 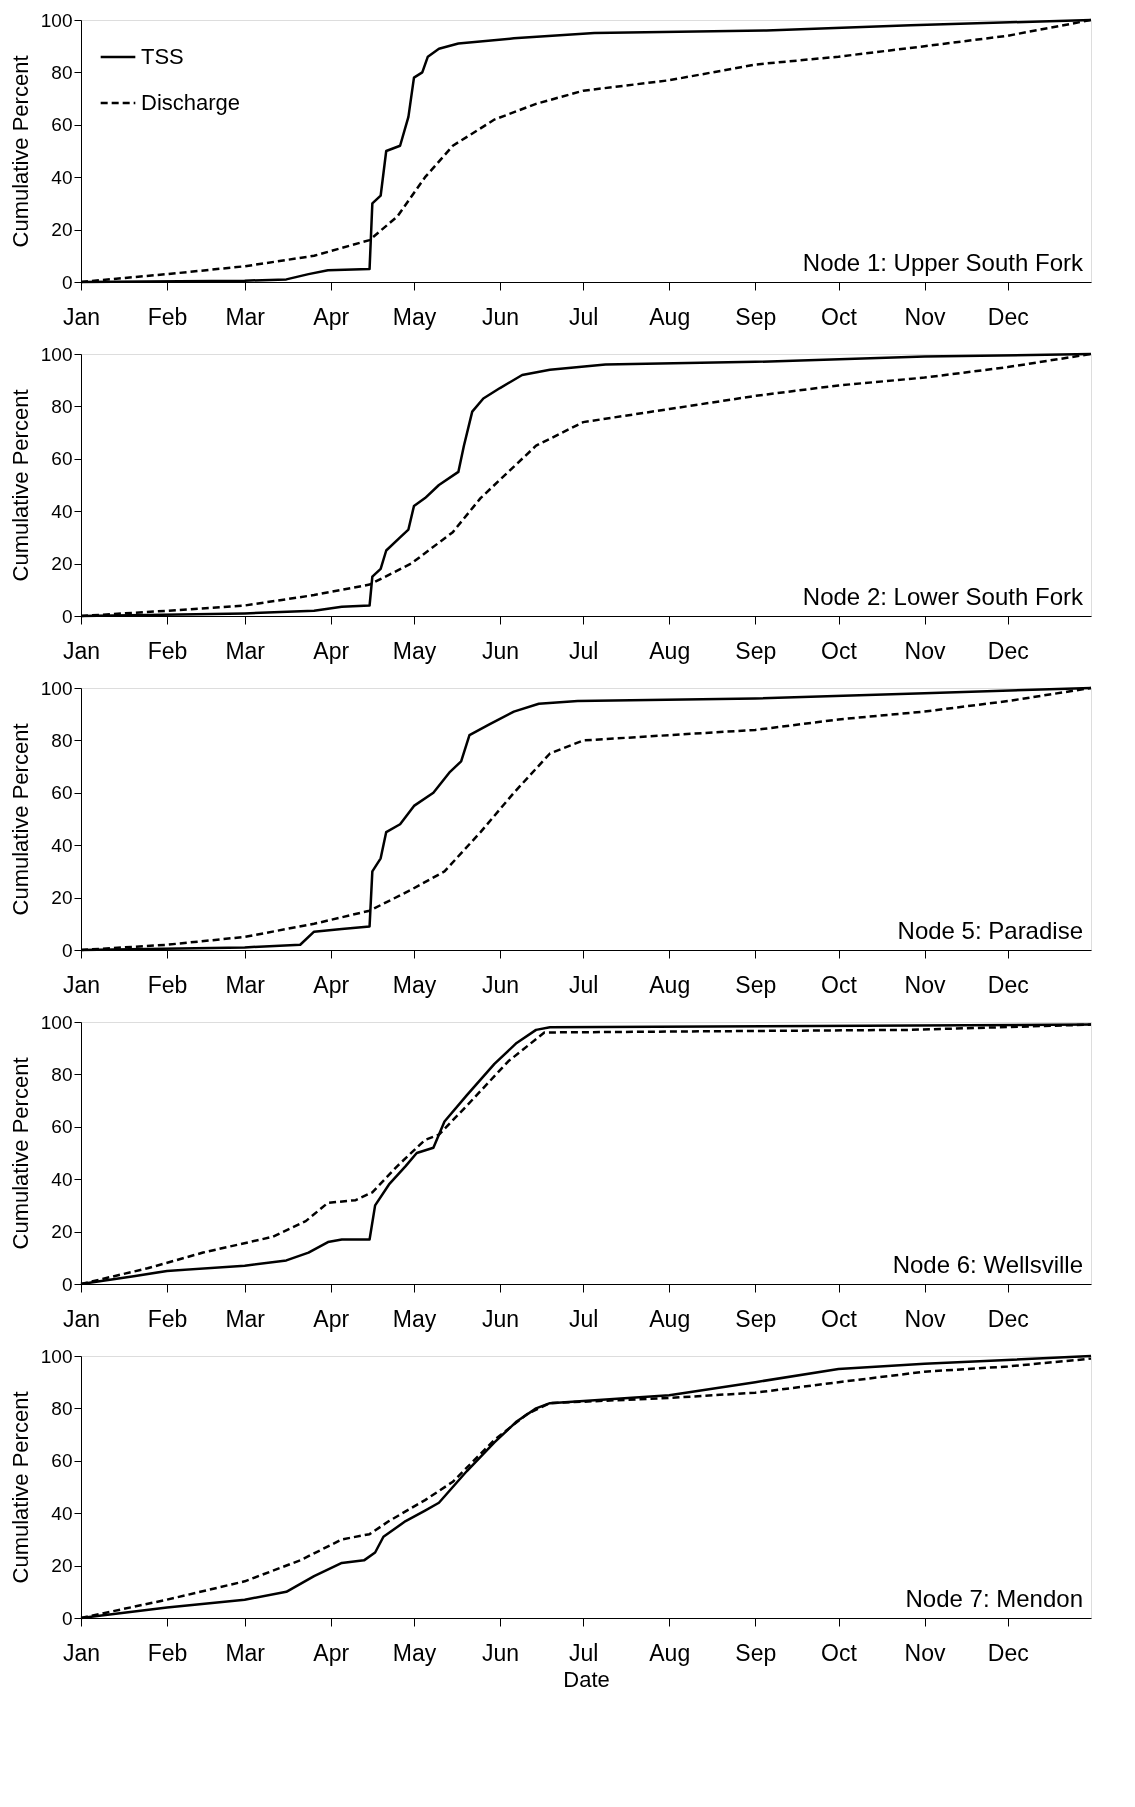 What do you see at coordinates (994, 1598) in the screenshot?
I see `annotation: Node 7: Mendon` at bounding box center [994, 1598].